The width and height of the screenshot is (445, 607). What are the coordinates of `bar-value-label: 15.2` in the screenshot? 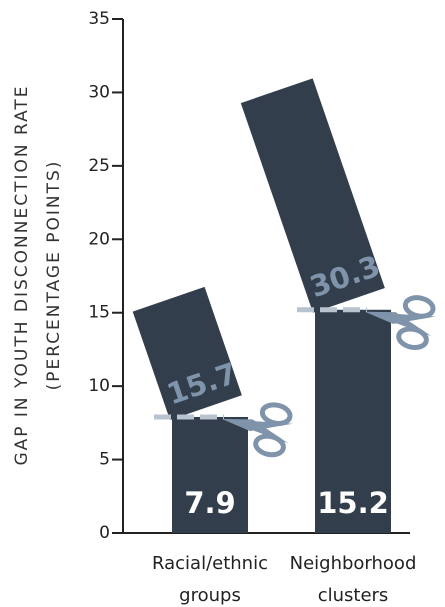 It's located at (353, 503).